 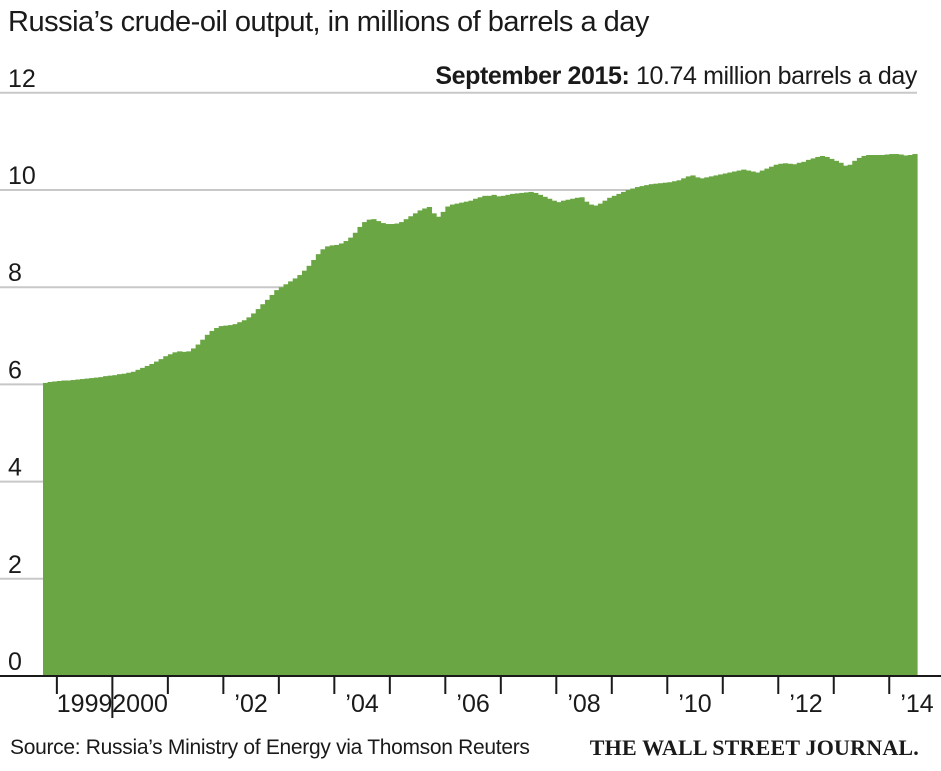 I want to click on y-tick-label: 6, so click(x=15, y=370).